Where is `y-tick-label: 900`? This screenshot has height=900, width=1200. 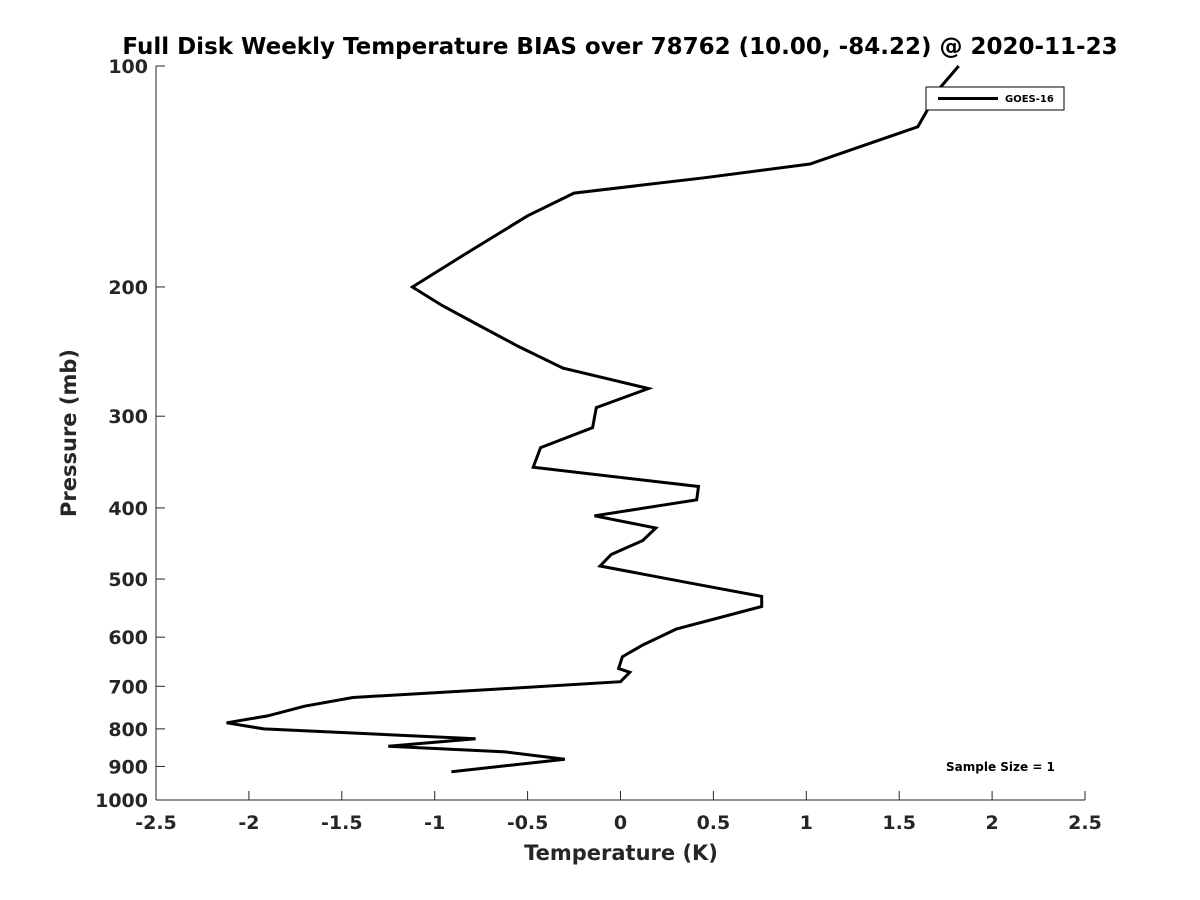
y-tick-label: 900 is located at coordinates (128, 767).